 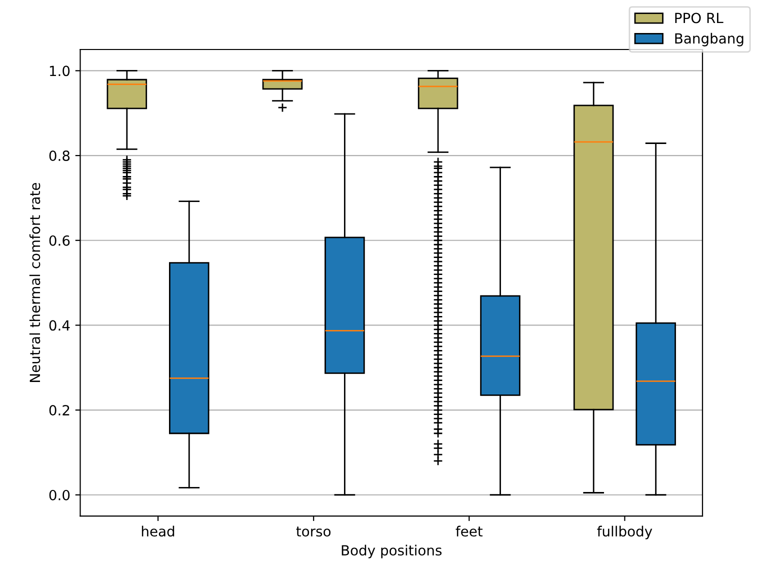 What do you see at coordinates (392, 551) in the screenshot?
I see `x-axis-title: Body positions` at bounding box center [392, 551].